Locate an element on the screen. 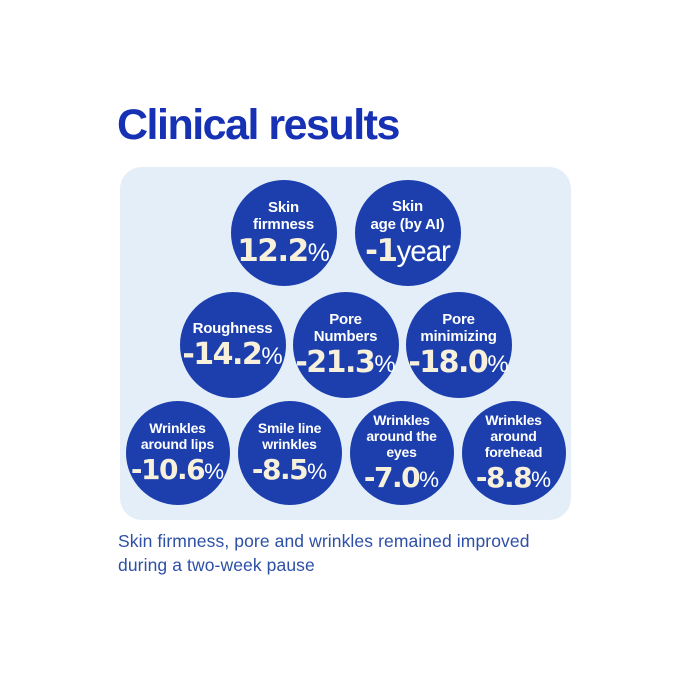 Image resolution: width=679 pixels, height=680 pixels. bubble-label: Pore Numbers is located at coordinates (345, 328).